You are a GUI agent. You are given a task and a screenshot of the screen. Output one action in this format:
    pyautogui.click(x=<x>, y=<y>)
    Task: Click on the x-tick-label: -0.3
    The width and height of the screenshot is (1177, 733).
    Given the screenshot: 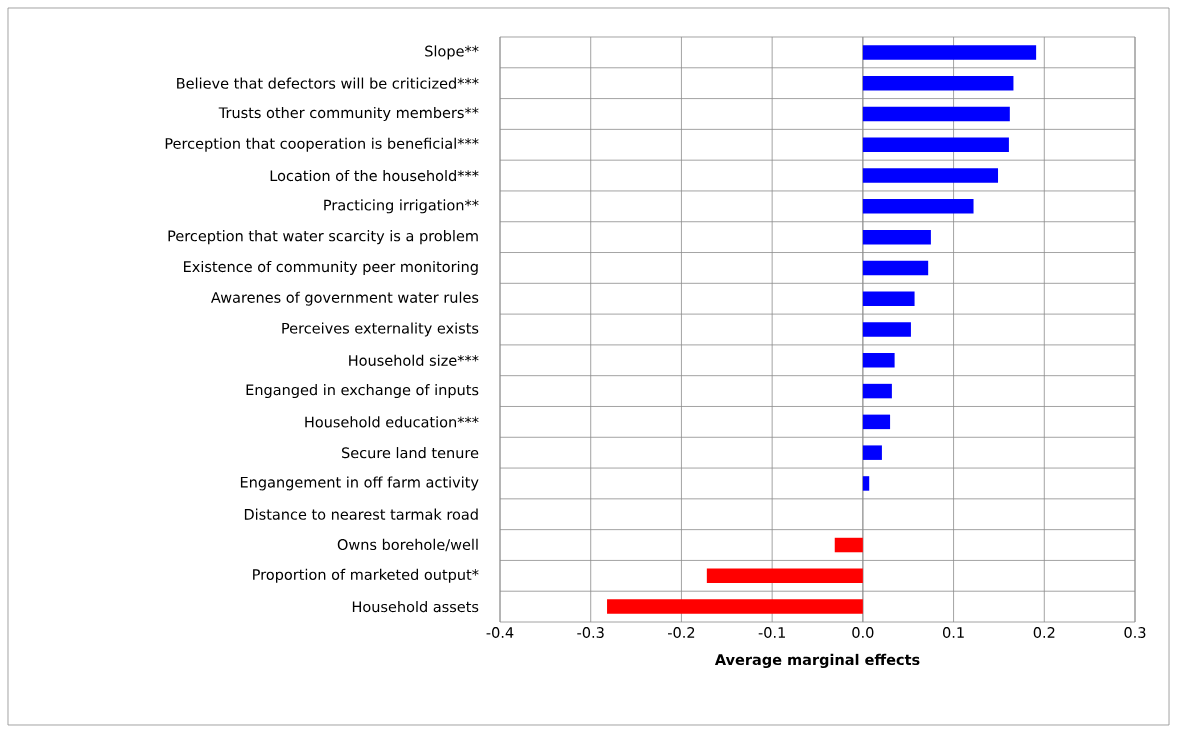 What is the action you would take?
    pyautogui.click(x=590, y=632)
    